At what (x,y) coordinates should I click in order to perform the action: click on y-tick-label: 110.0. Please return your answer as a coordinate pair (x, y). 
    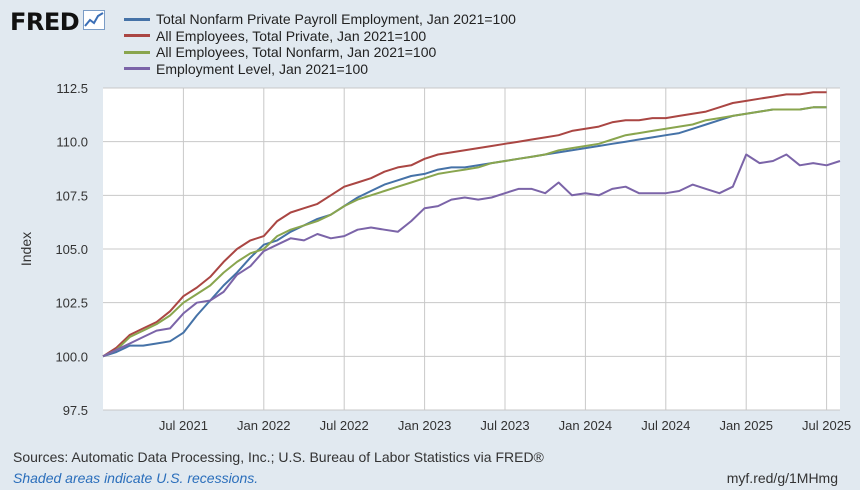
    Looking at the image, I should click on (72, 142).